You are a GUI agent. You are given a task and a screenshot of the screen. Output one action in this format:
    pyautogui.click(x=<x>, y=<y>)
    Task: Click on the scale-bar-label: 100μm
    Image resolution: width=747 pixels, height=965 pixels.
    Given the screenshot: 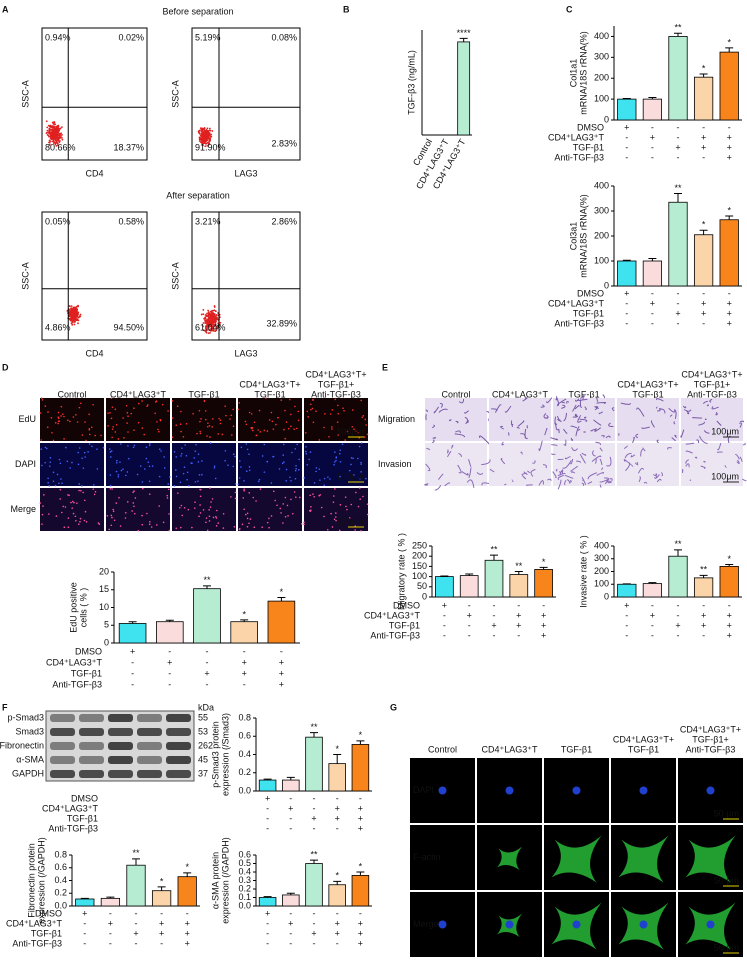 What is the action you would take?
    pyautogui.click(x=350, y=476)
    